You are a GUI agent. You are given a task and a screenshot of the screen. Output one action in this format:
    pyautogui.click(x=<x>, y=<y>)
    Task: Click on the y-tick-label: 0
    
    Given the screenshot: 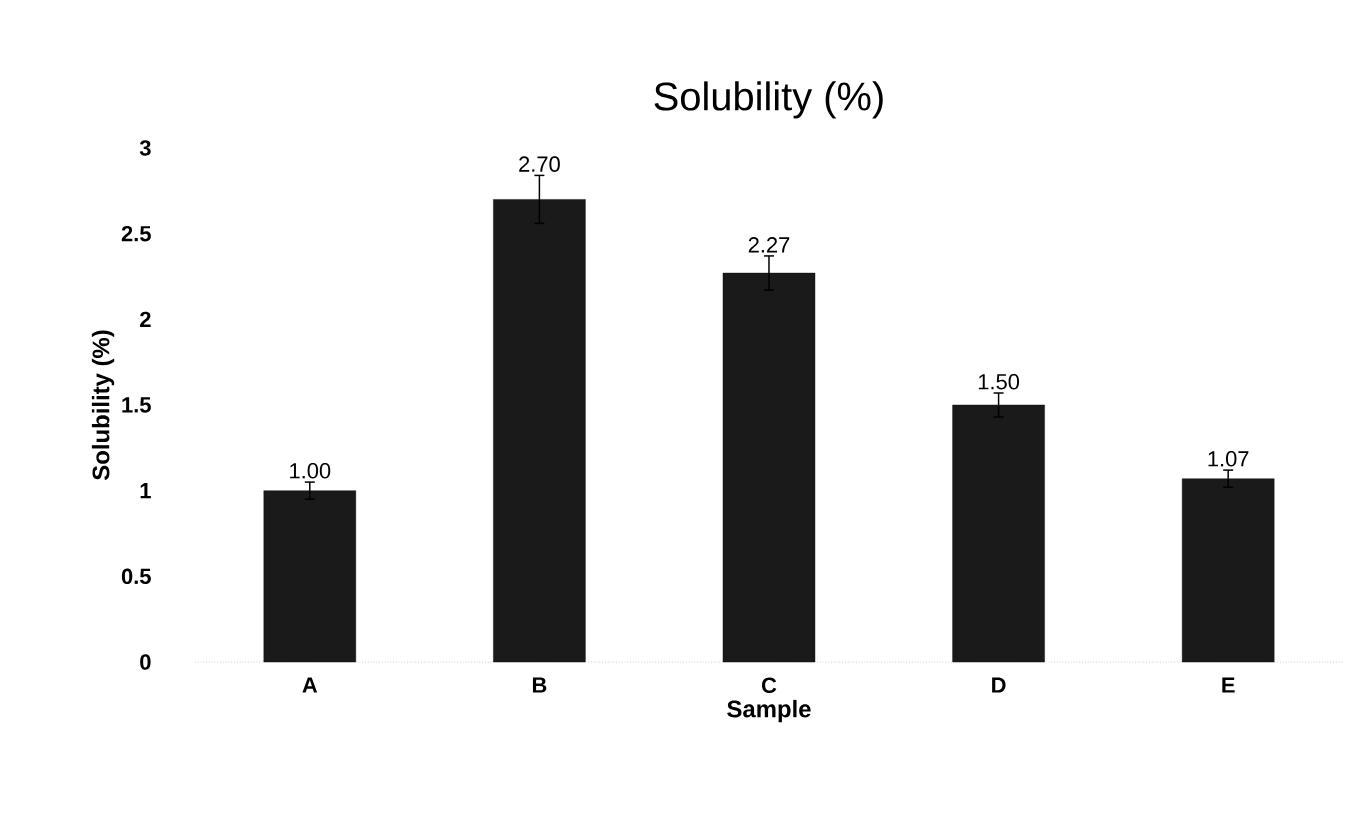 What is the action you would take?
    pyautogui.click(x=145, y=662)
    